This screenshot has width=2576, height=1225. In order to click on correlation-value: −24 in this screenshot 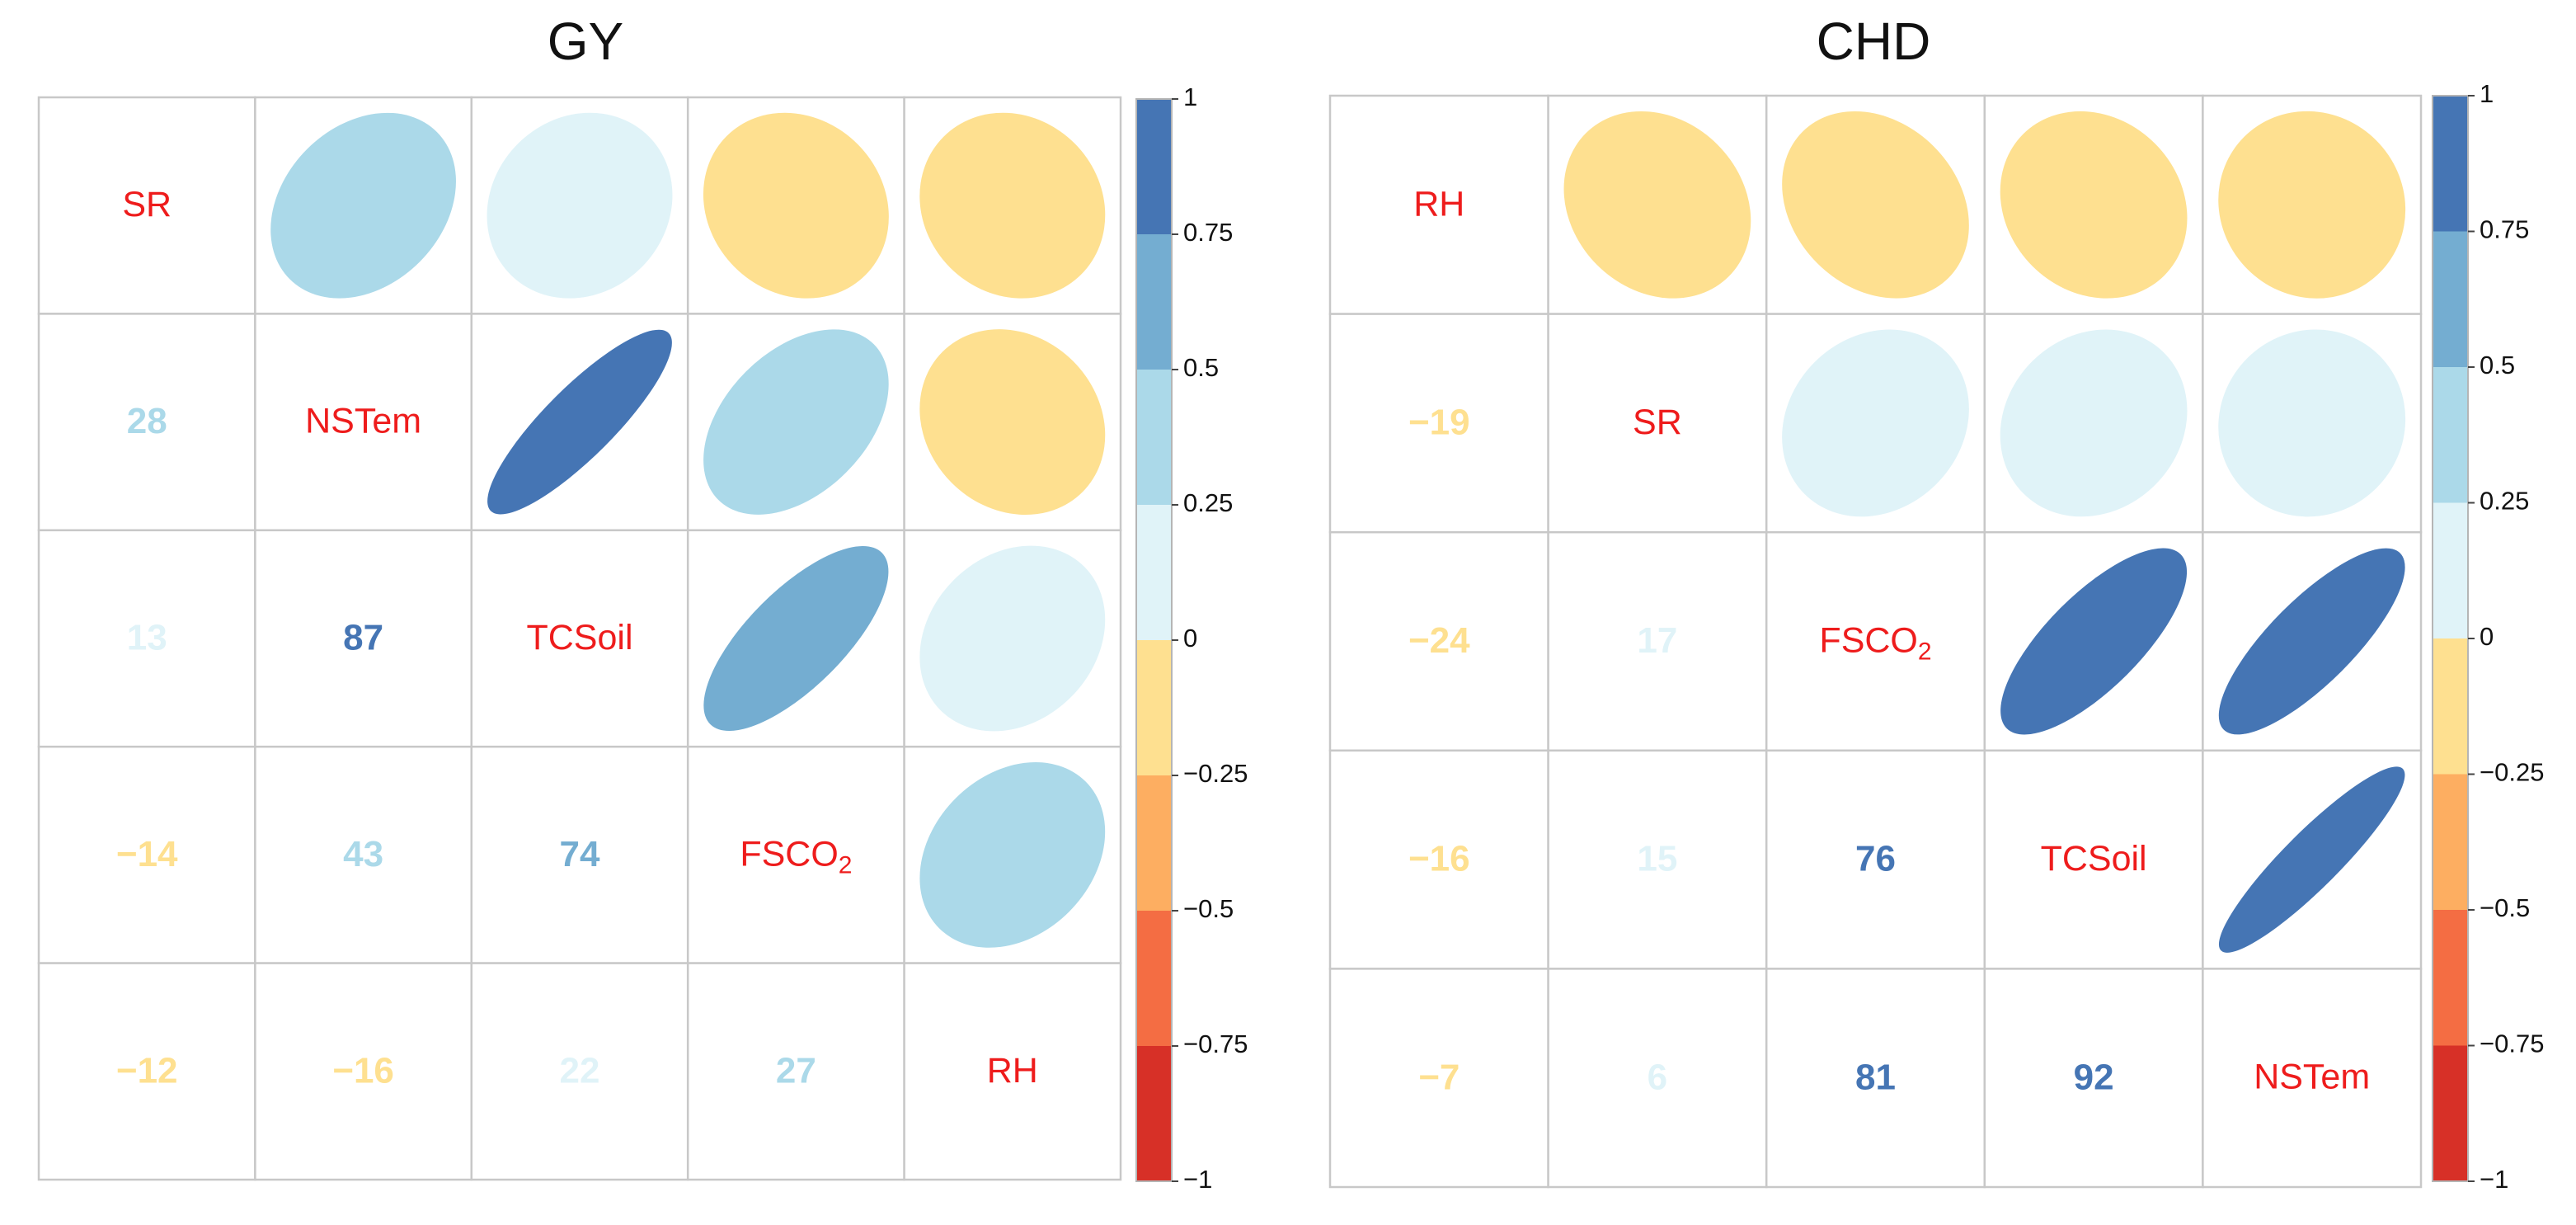, I will do `click(1439, 640)`.